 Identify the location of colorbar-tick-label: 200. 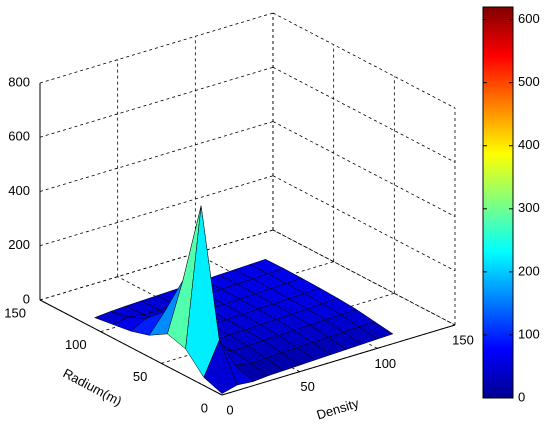
(529, 270).